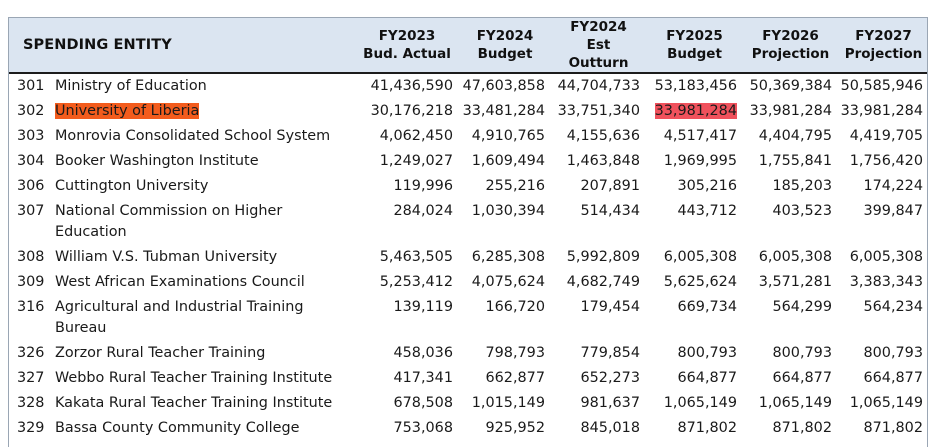  What do you see at coordinates (610, 307) in the screenshot?
I see `row-value: 179,454` at bounding box center [610, 307].